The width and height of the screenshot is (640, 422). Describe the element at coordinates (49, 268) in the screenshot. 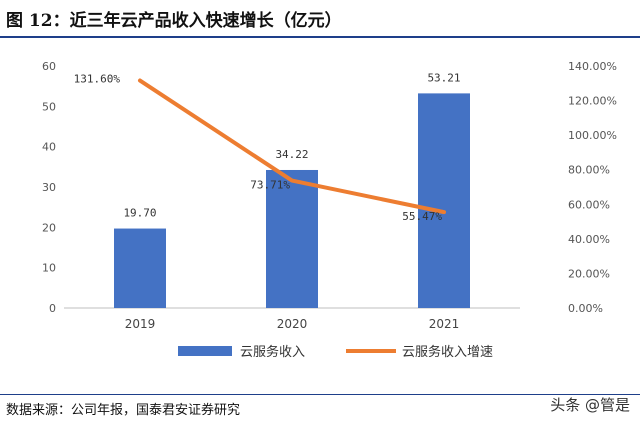

I see `y-left-tick-label: 10` at that location.